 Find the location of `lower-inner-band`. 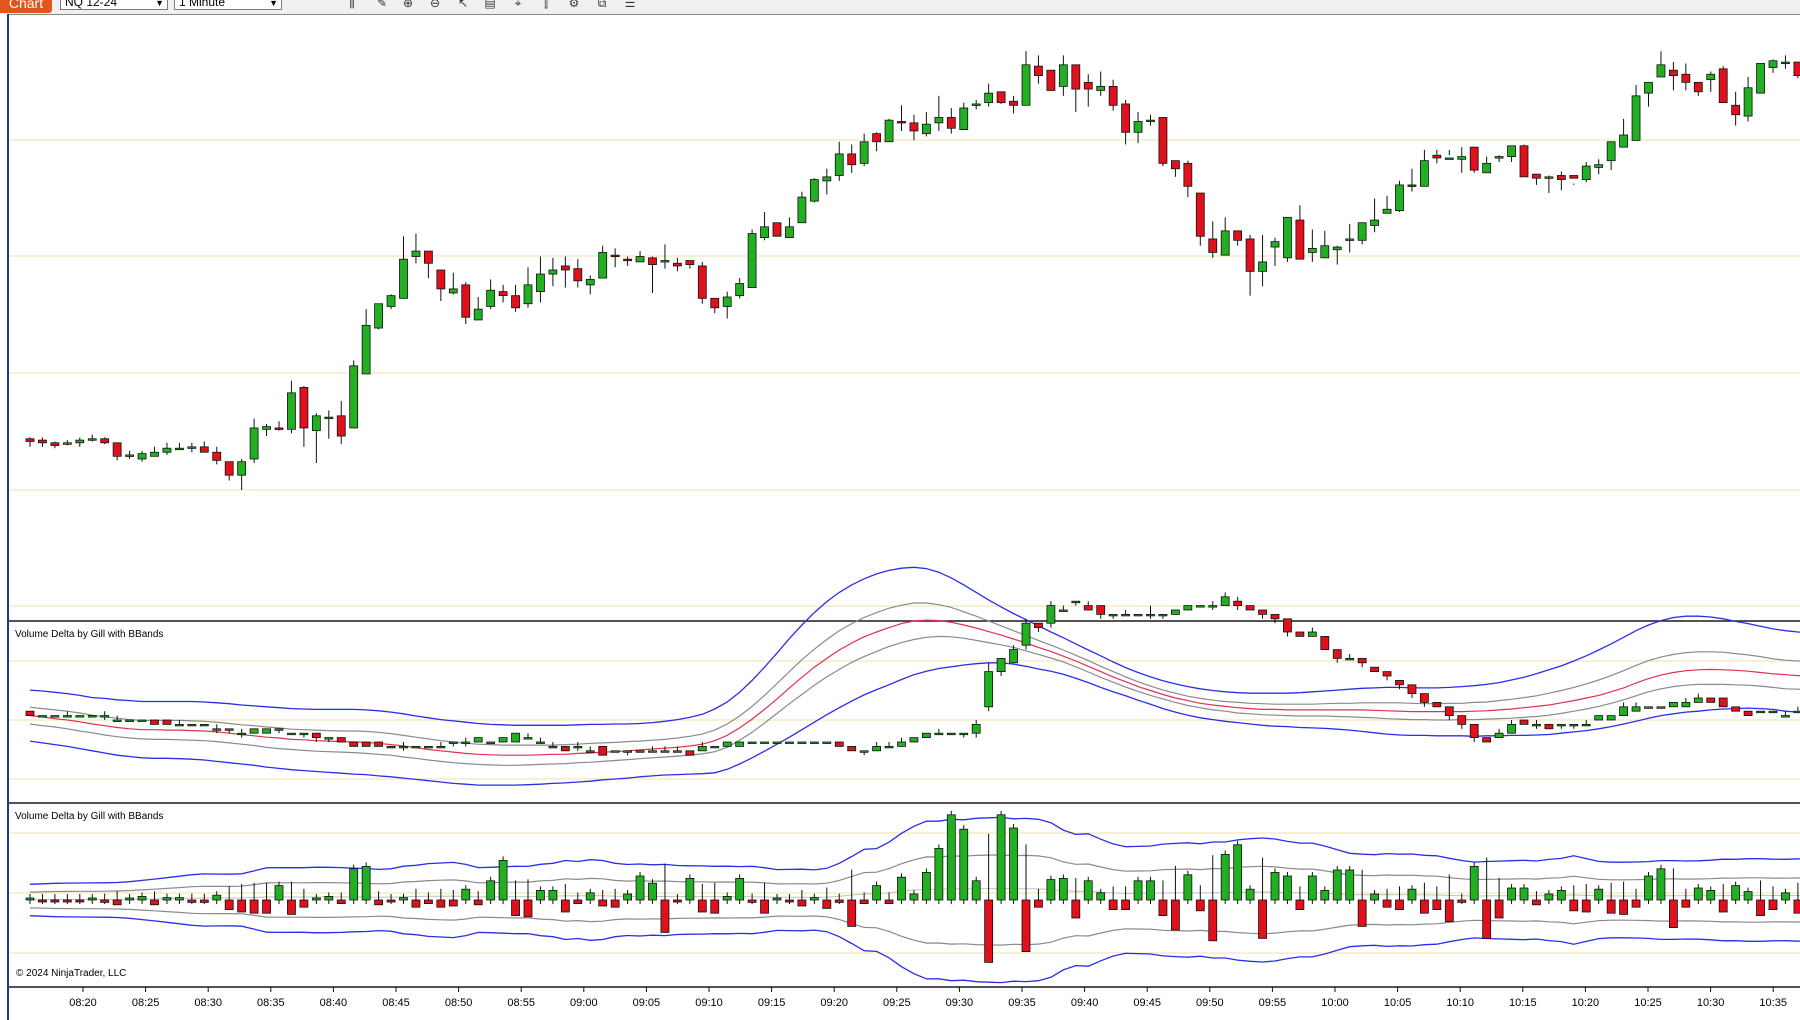

lower-inner-band is located at coordinates (914, 926).